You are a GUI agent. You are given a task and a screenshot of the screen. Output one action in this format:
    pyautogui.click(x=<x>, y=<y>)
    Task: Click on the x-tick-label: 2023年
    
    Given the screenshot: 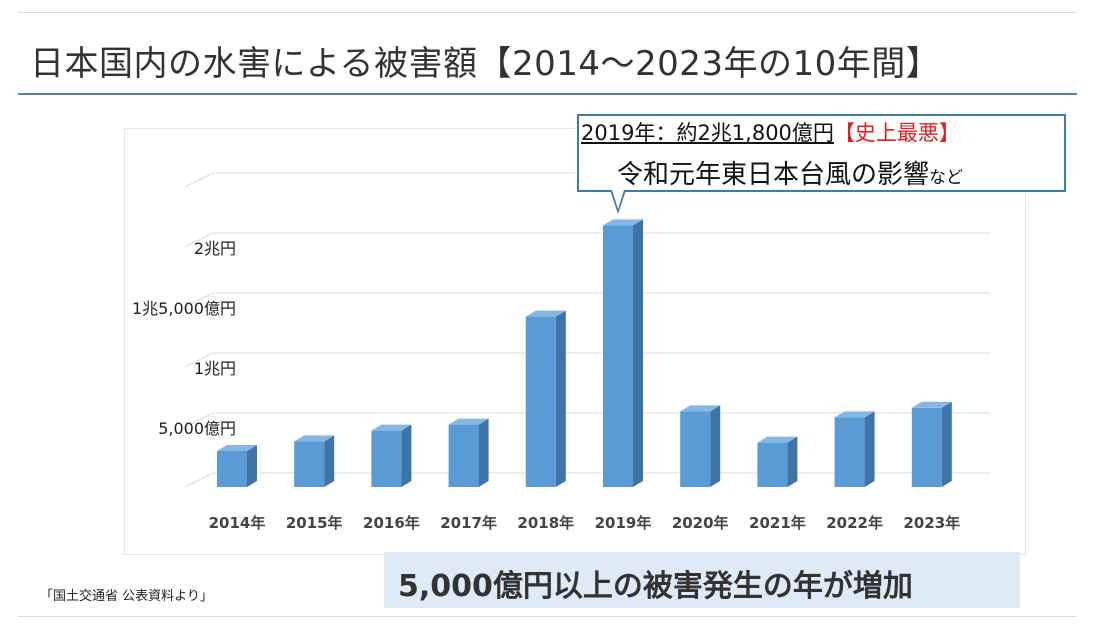 What is the action you would take?
    pyautogui.click(x=931, y=523)
    